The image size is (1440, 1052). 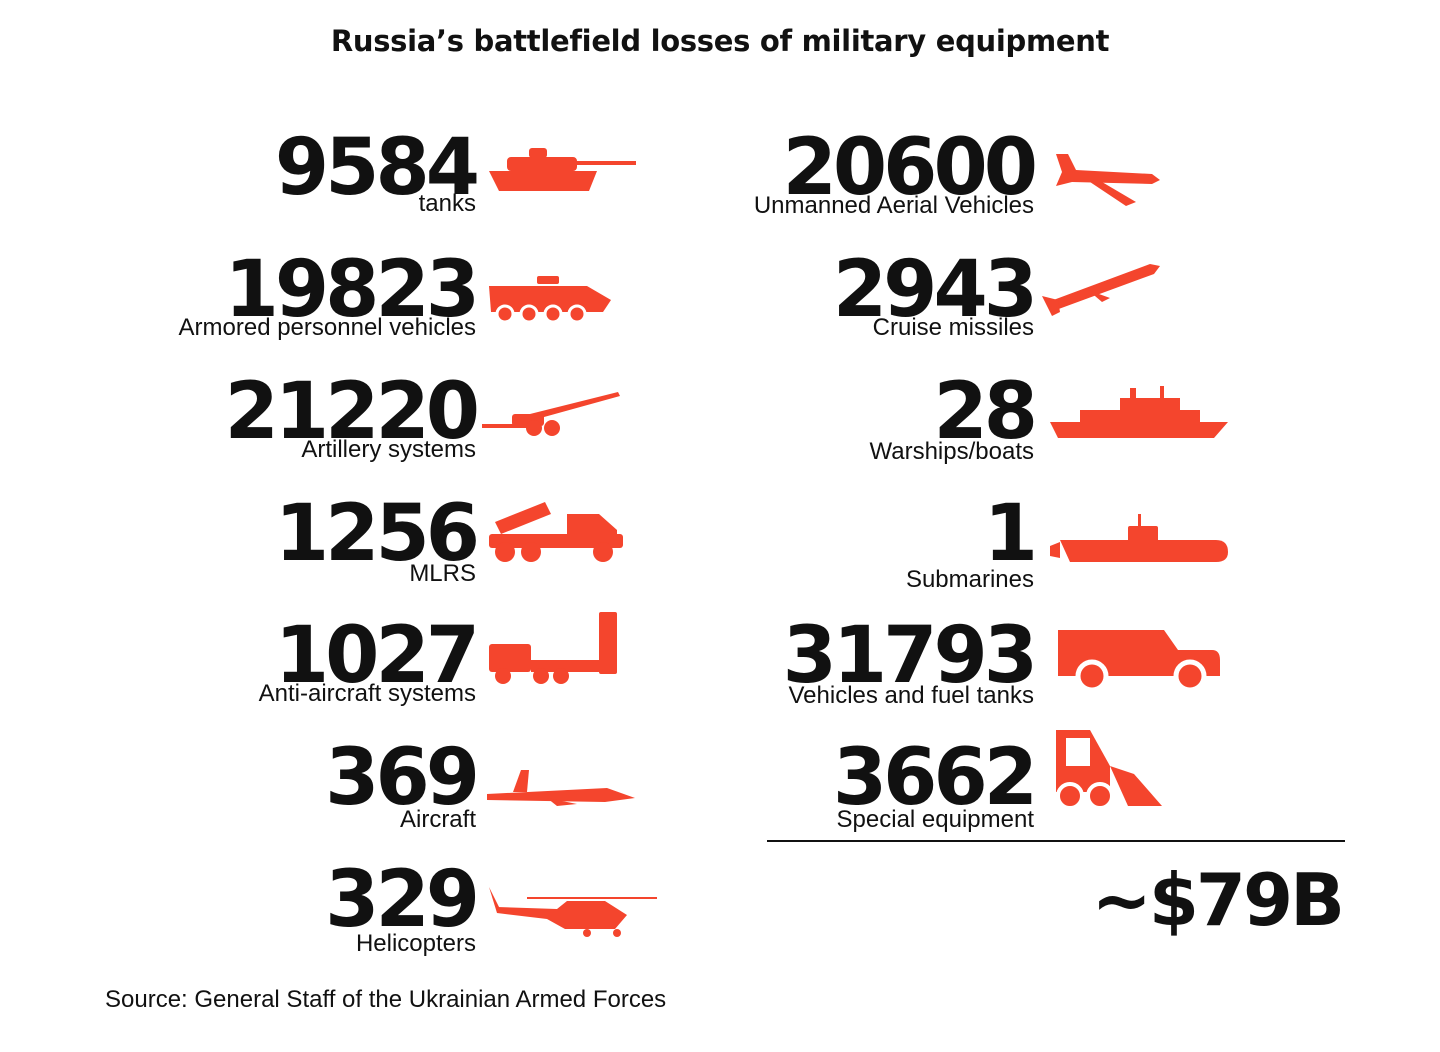 What do you see at coordinates (352, 290) in the screenshot?
I see `stat-value: 19823` at bounding box center [352, 290].